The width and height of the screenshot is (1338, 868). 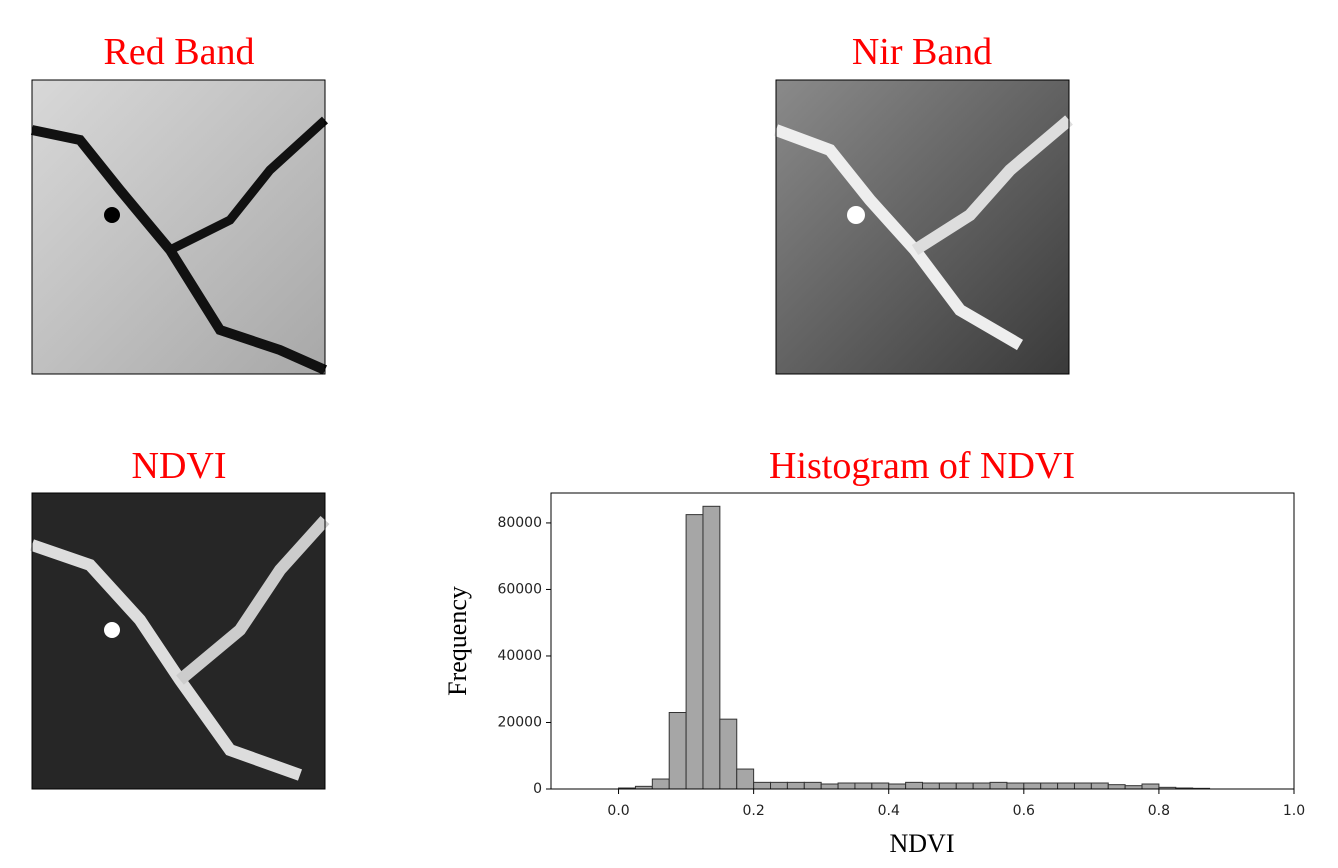 What do you see at coordinates (519, 656) in the screenshot?
I see `y-tick-label: 40000` at bounding box center [519, 656].